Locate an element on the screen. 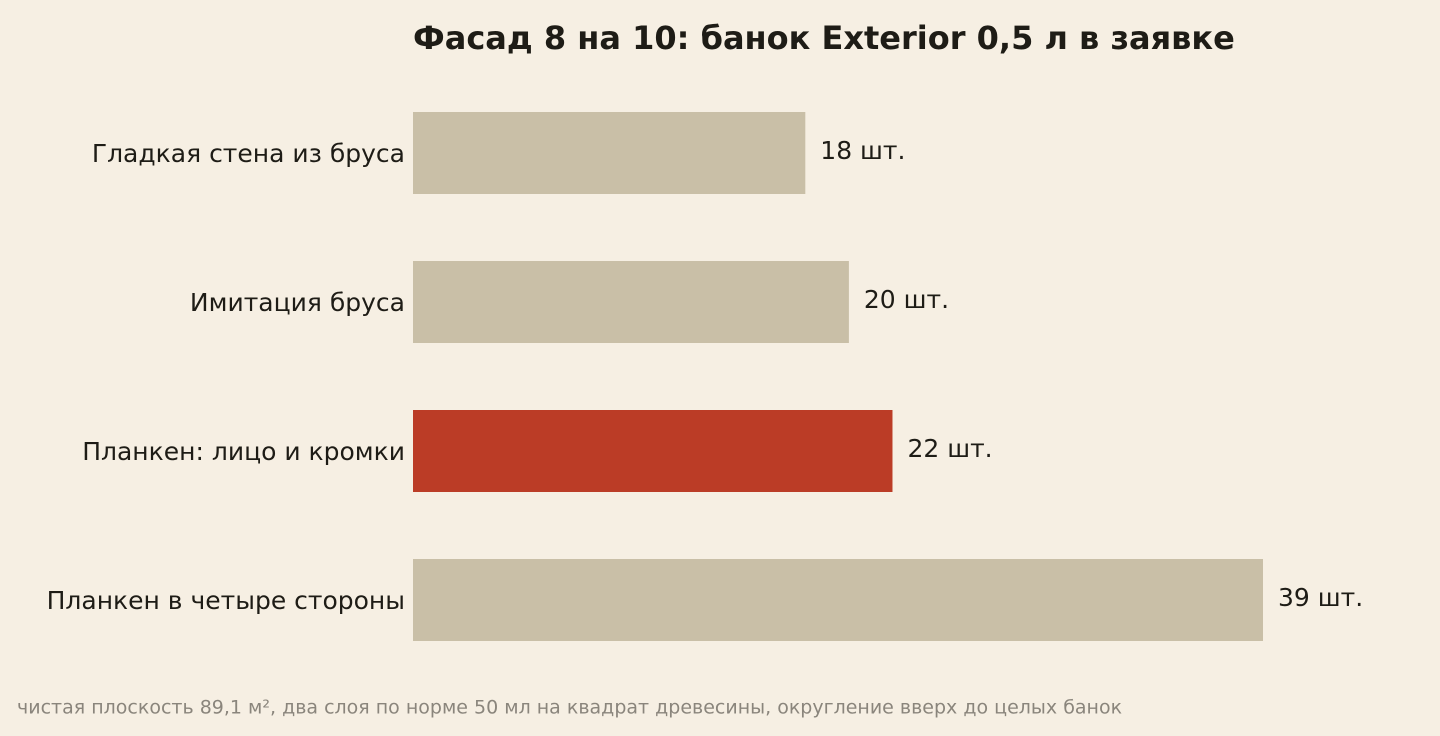  category-label: Имитация бруса is located at coordinates (297, 302).